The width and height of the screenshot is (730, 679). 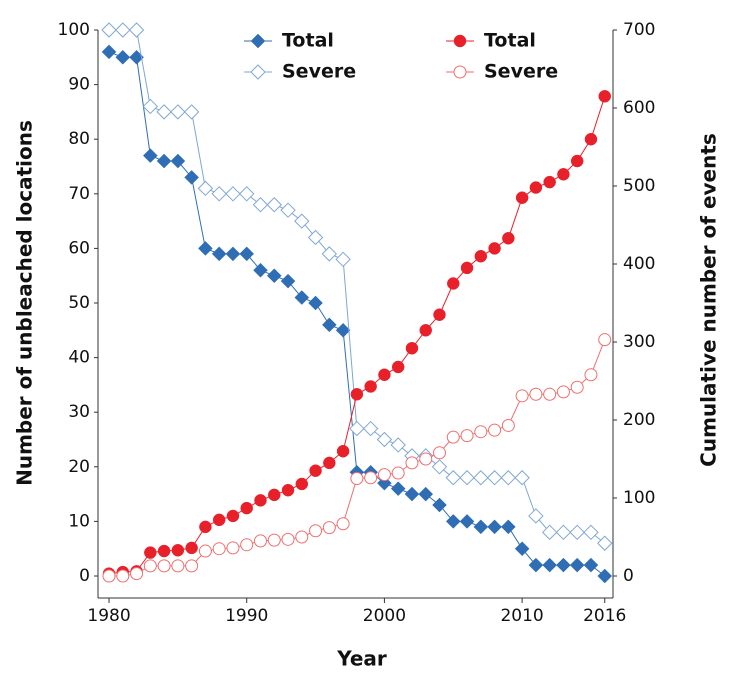 What do you see at coordinates (79, 412) in the screenshot?
I see `y-tick-label: 30` at bounding box center [79, 412].